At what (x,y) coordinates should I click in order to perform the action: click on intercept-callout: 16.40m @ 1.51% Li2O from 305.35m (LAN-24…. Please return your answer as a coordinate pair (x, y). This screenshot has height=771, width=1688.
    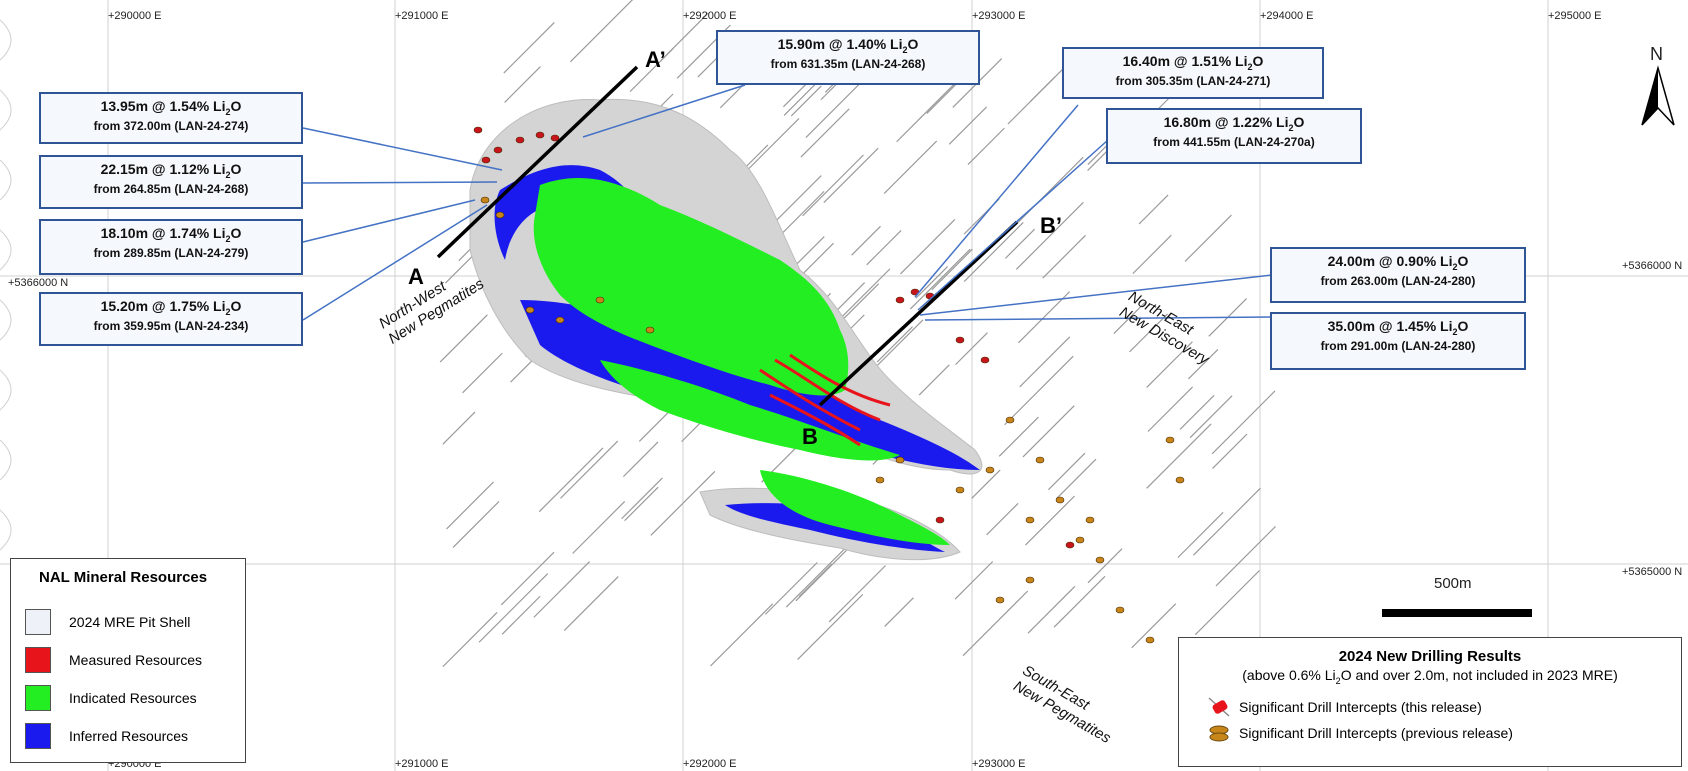
    Looking at the image, I should click on (1193, 73).